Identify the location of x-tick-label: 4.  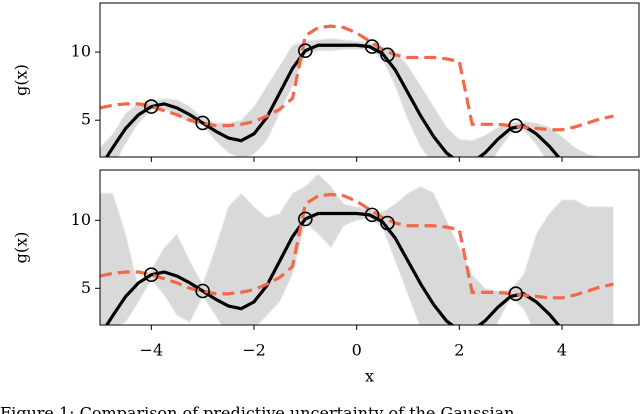
(562, 350).